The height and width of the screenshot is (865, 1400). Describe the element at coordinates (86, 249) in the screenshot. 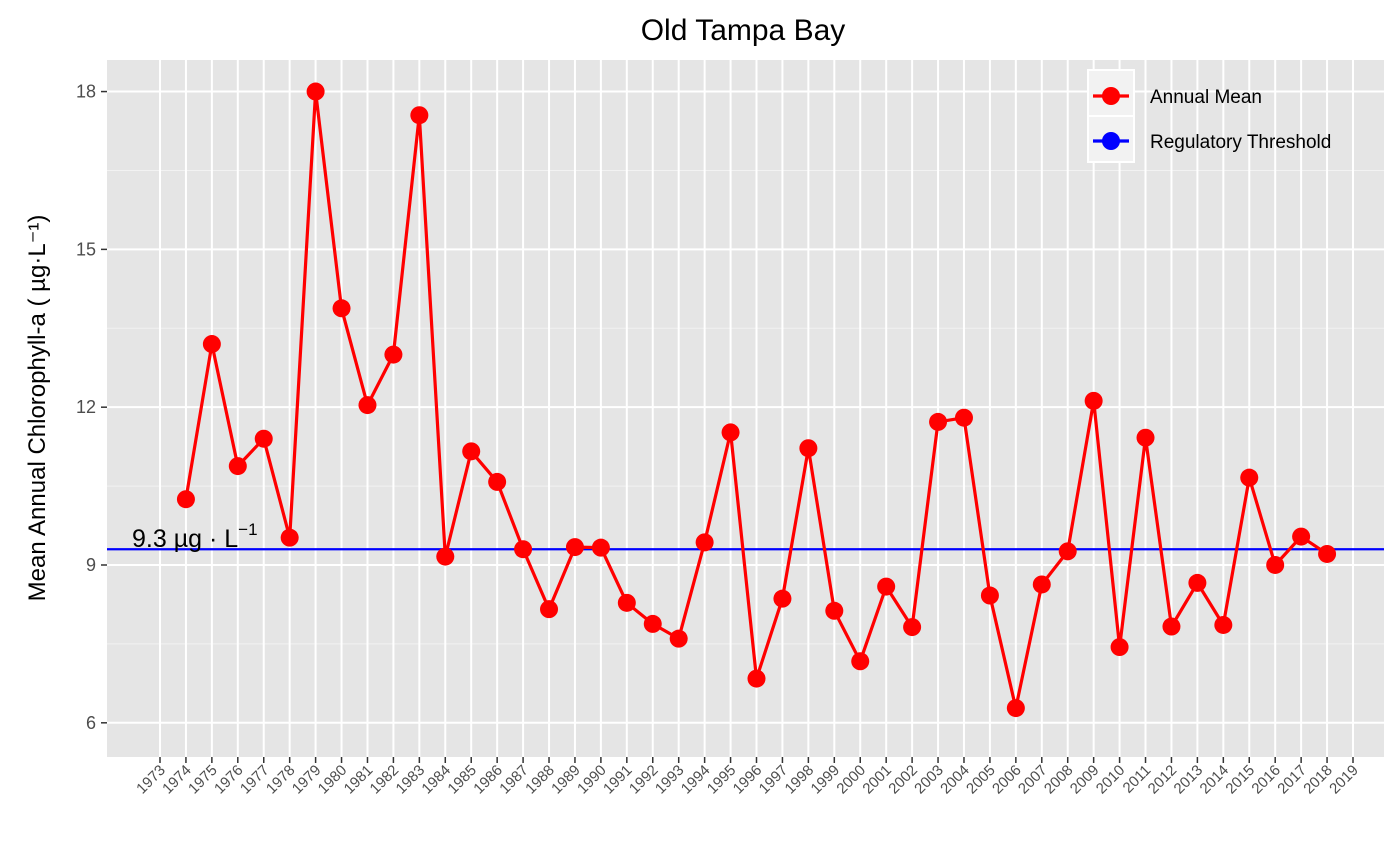

I see `y-tick-label: 15` at that location.